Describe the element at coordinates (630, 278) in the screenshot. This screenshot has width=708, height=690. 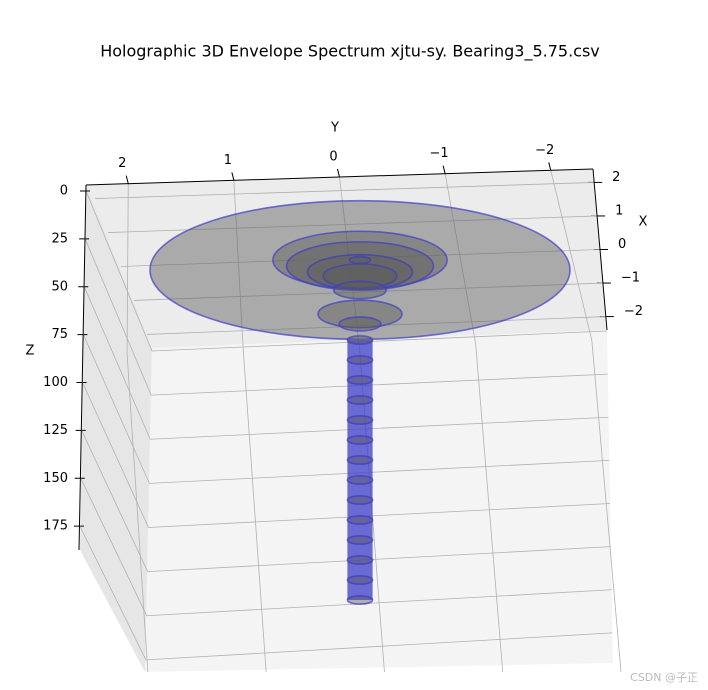
I see `x-tick-label: −1` at that location.